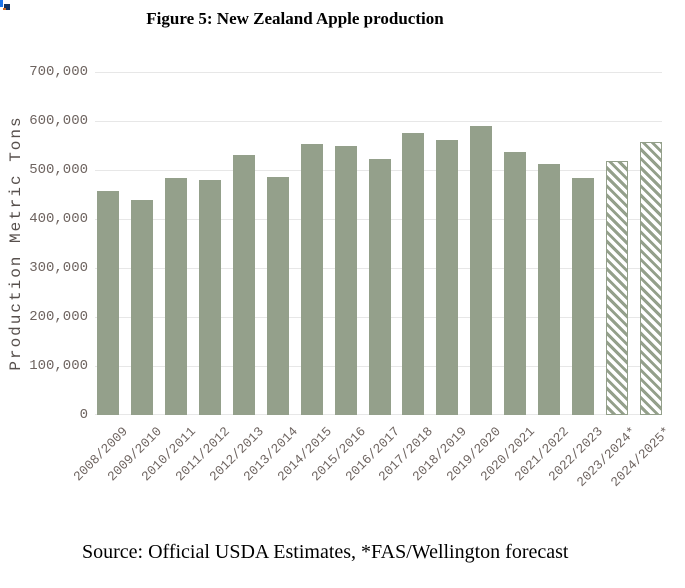  Describe the element at coordinates (515, 283) in the screenshot. I see `bar-2020-2021` at that location.